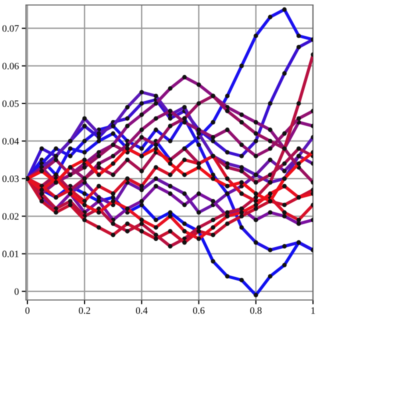 This screenshot has height=395, width=395. Describe the element at coordinates (10, 179) in the screenshot. I see `y-tick-label: 0.03` at that location.